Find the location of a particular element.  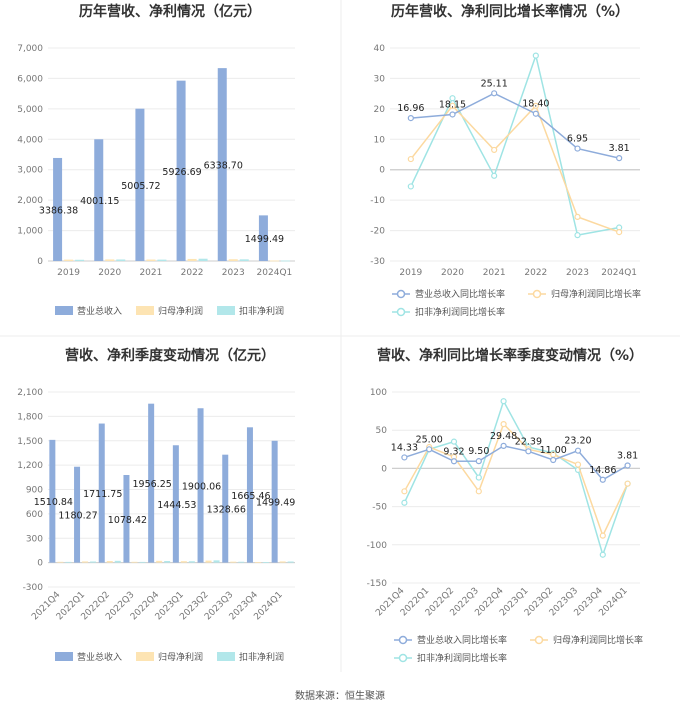

y-tick-label: 1,800 is located at coordinates (30, 417).